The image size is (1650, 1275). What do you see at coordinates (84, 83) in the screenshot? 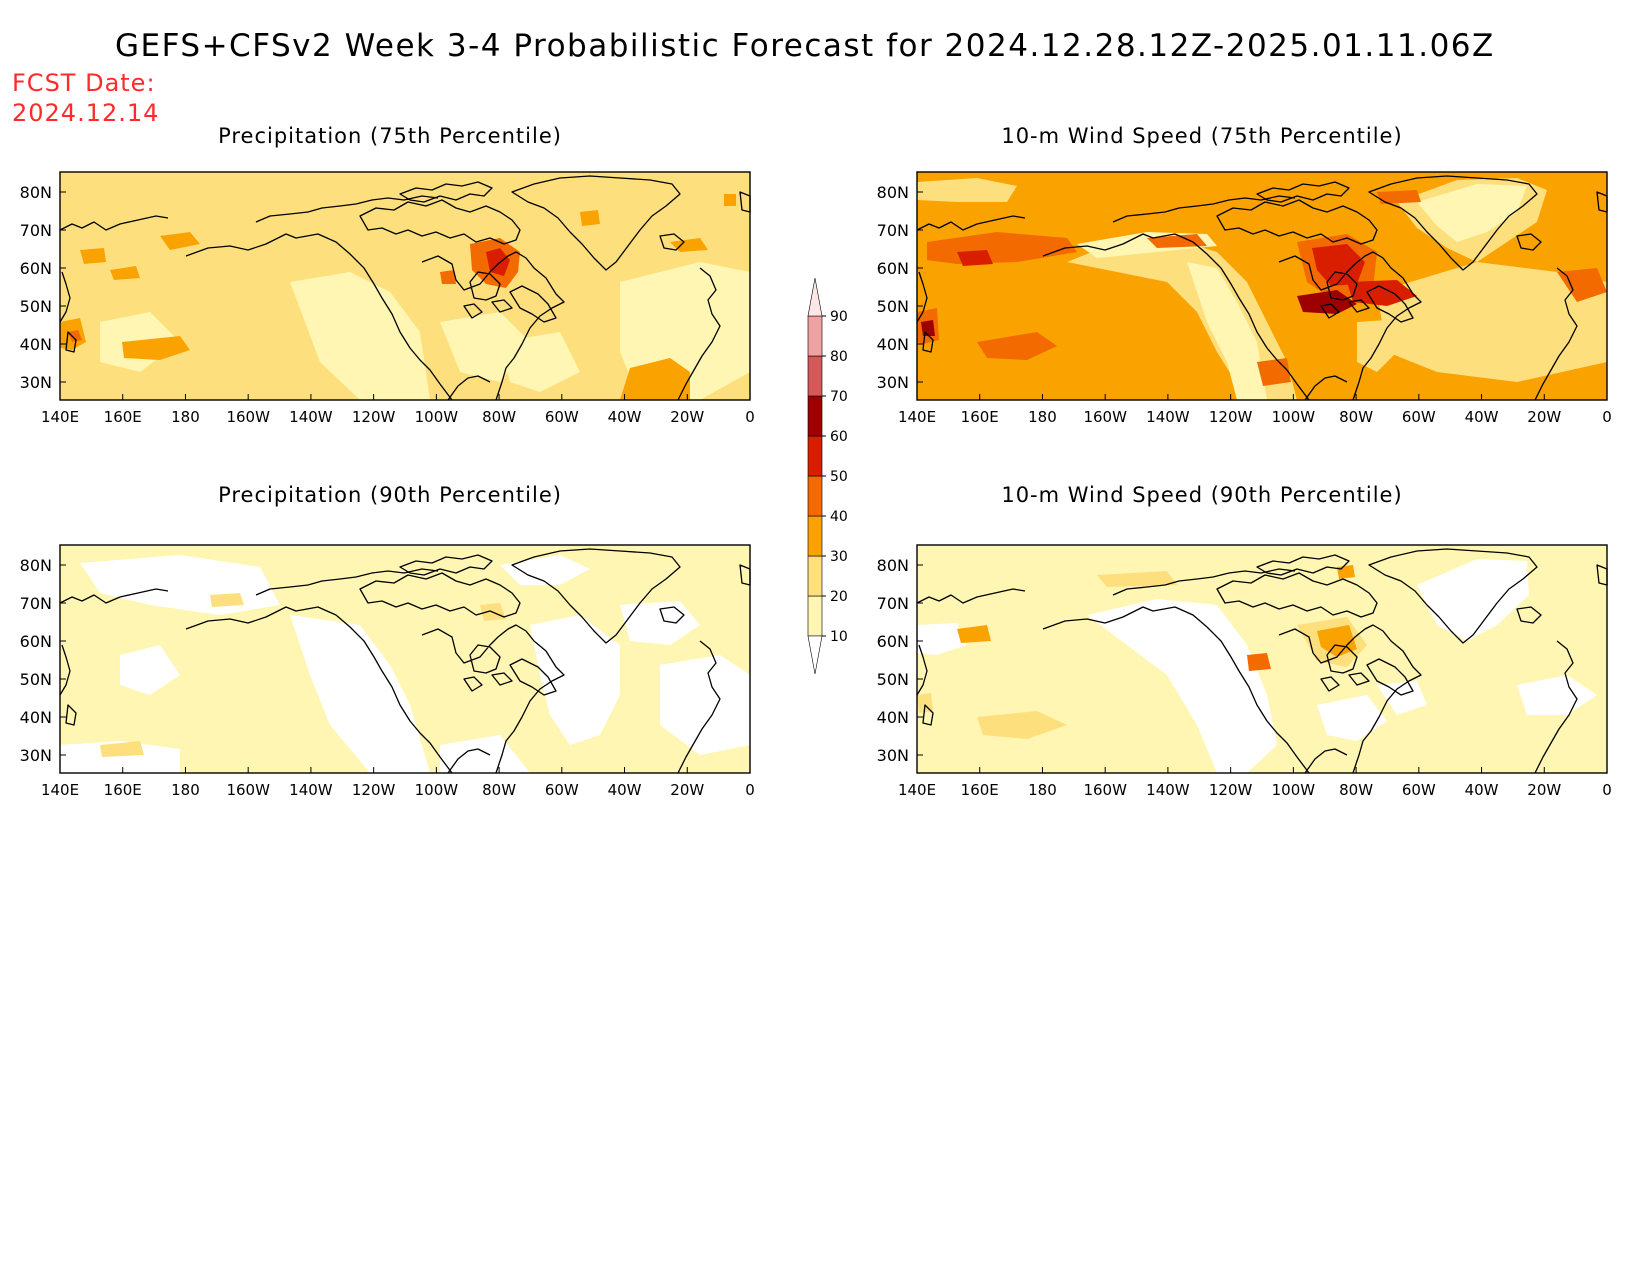
I see `forecast-date-label: FCST Date:` at bounding box center [84, 83].